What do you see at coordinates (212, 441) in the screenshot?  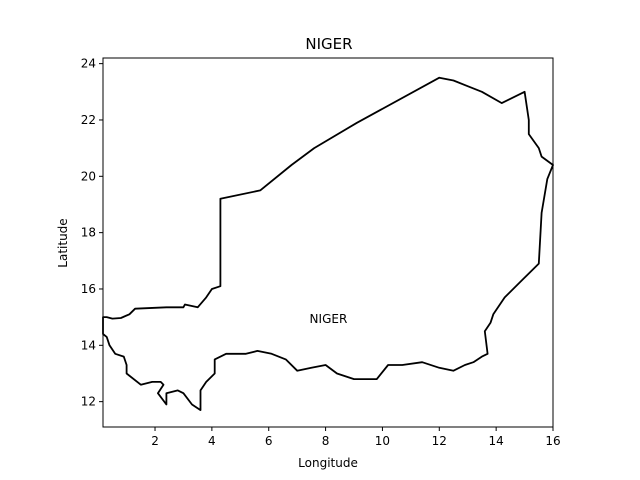 I see `x-tick-label: 4` at bounding box center [212, 441].